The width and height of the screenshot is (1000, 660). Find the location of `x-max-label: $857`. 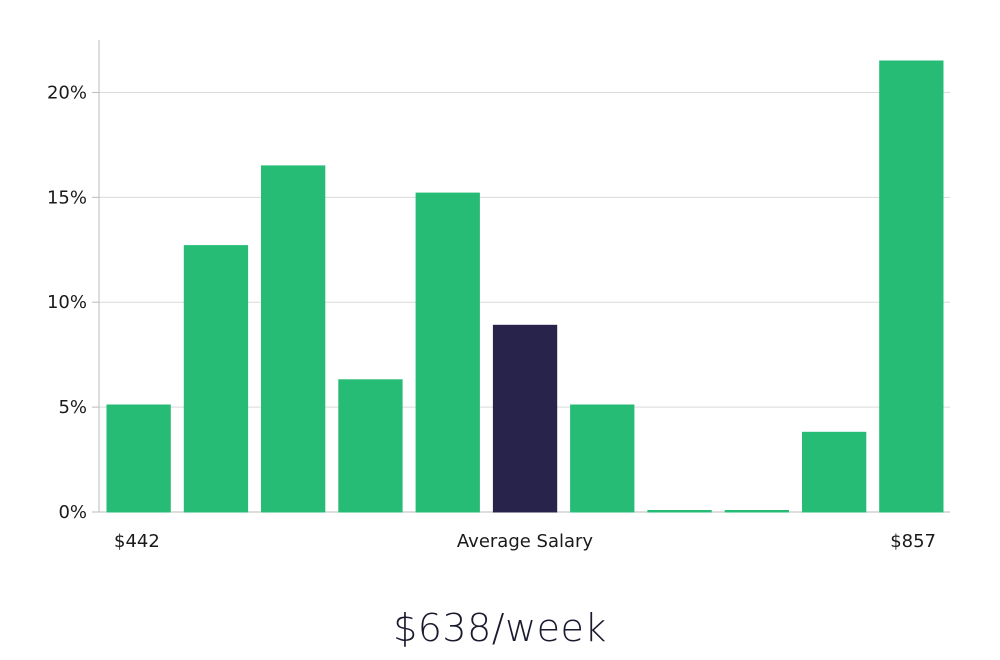

x-max-label: $857 is located at coordinates (913, 541).